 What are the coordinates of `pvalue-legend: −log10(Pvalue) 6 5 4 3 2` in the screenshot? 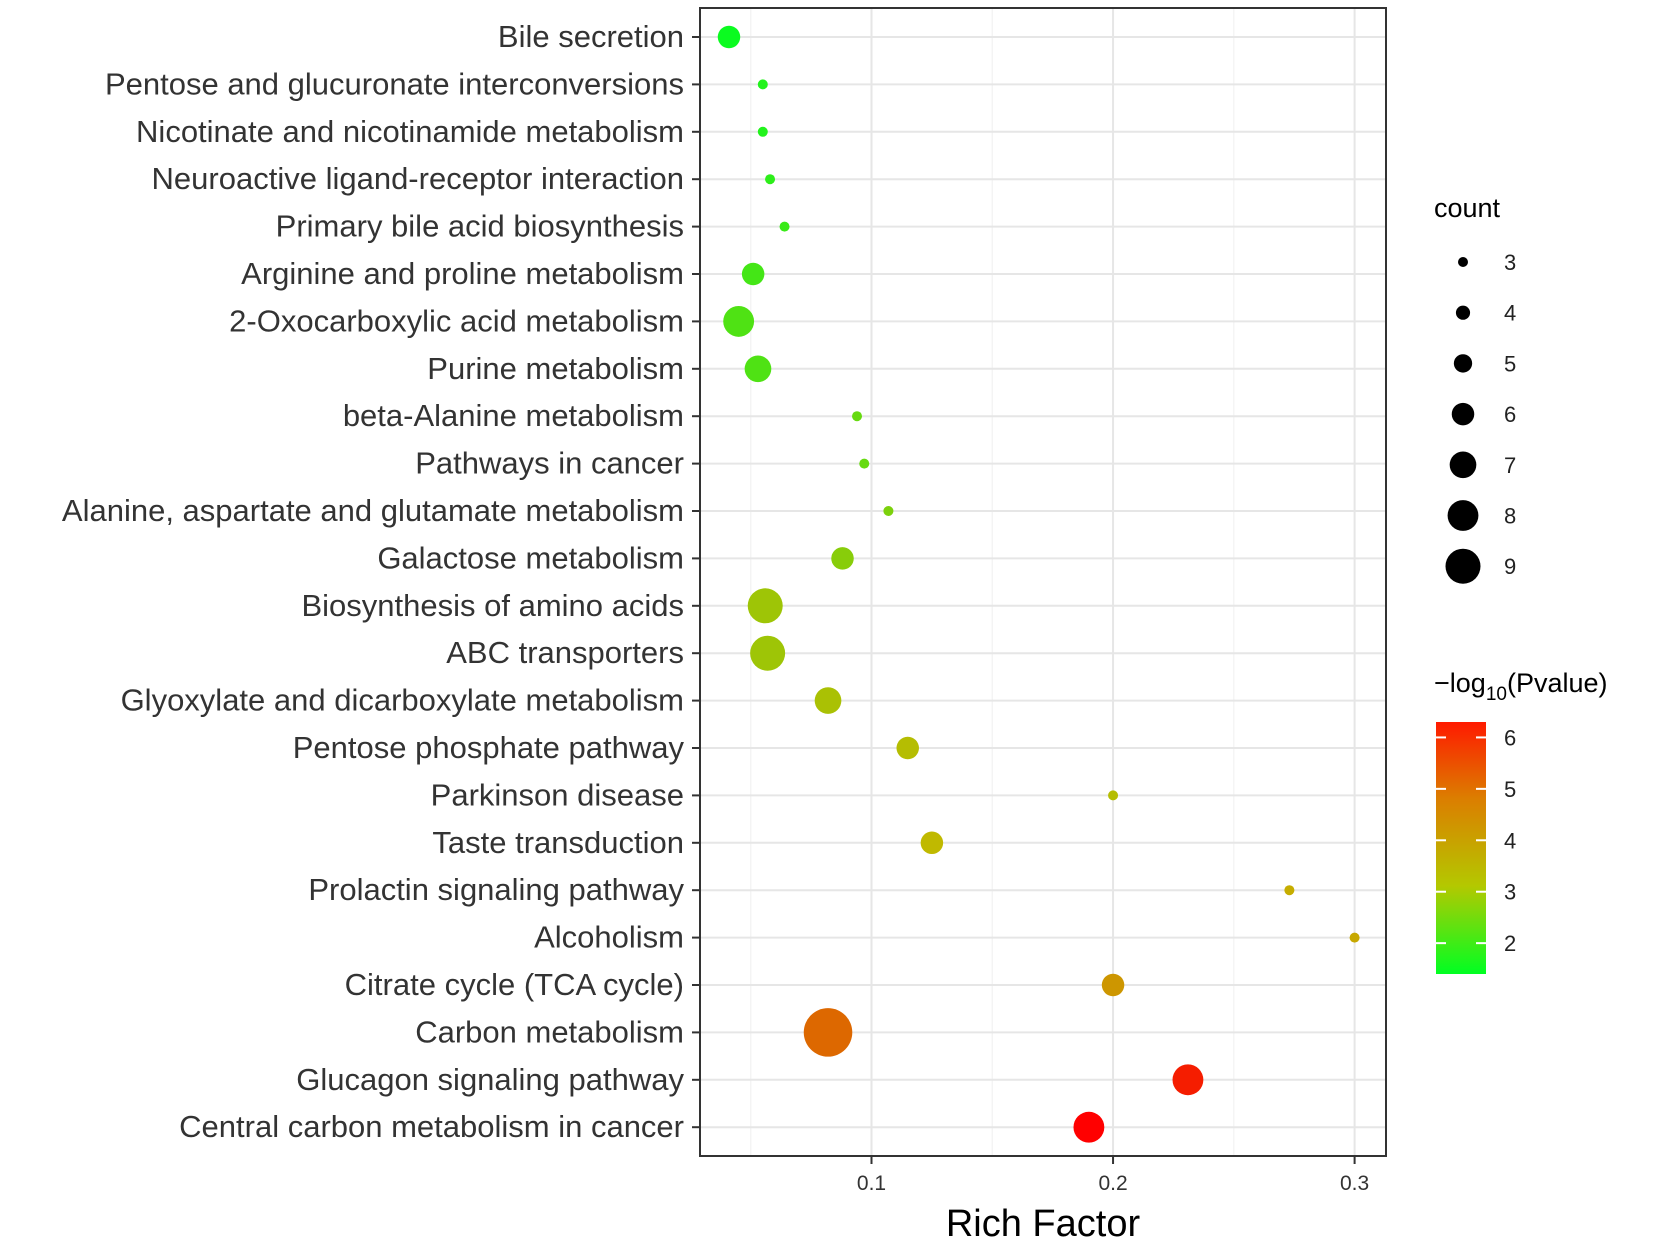 It's located at (1521, 821).